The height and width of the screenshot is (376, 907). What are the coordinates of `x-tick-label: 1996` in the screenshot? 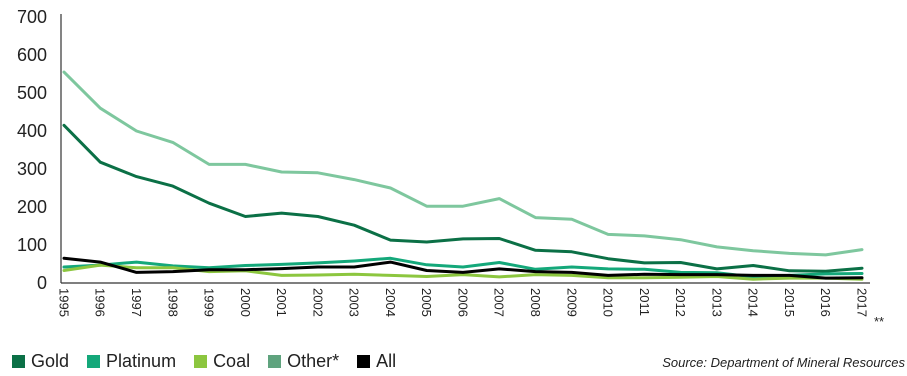 It's located at (100, 302).